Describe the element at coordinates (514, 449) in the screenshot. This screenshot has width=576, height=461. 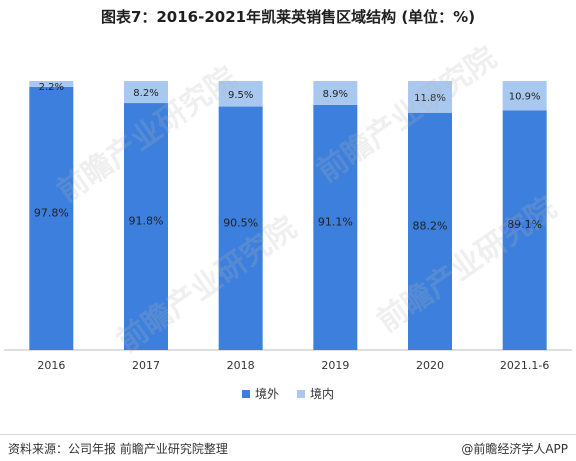
I see `brand-credit: @前瞻经济学人APP` at that location.